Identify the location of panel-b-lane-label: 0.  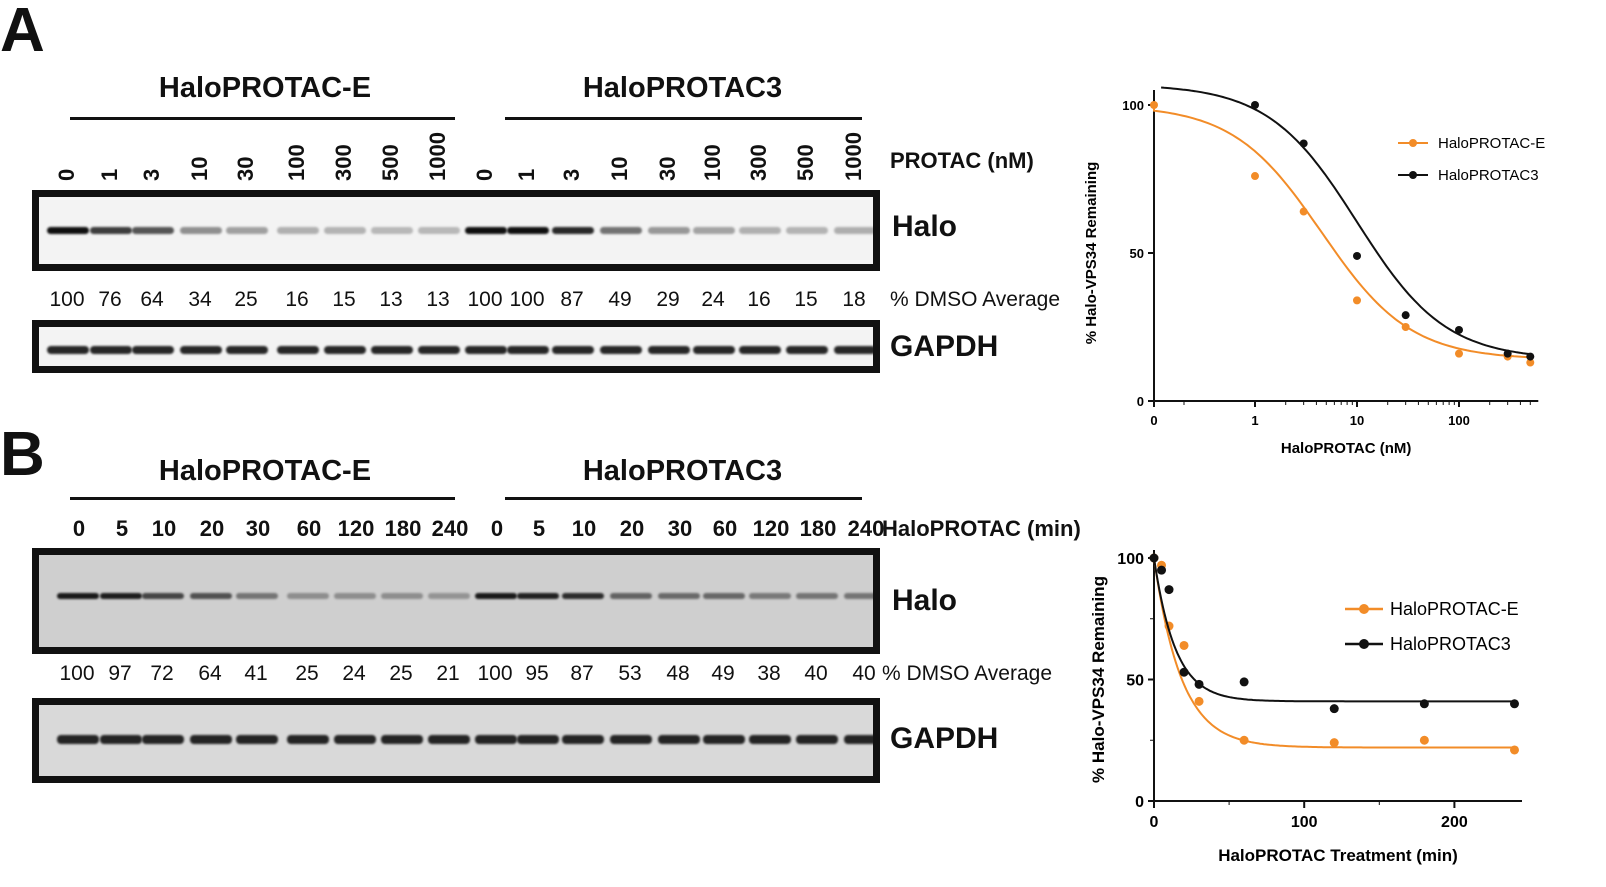
(497, 528).